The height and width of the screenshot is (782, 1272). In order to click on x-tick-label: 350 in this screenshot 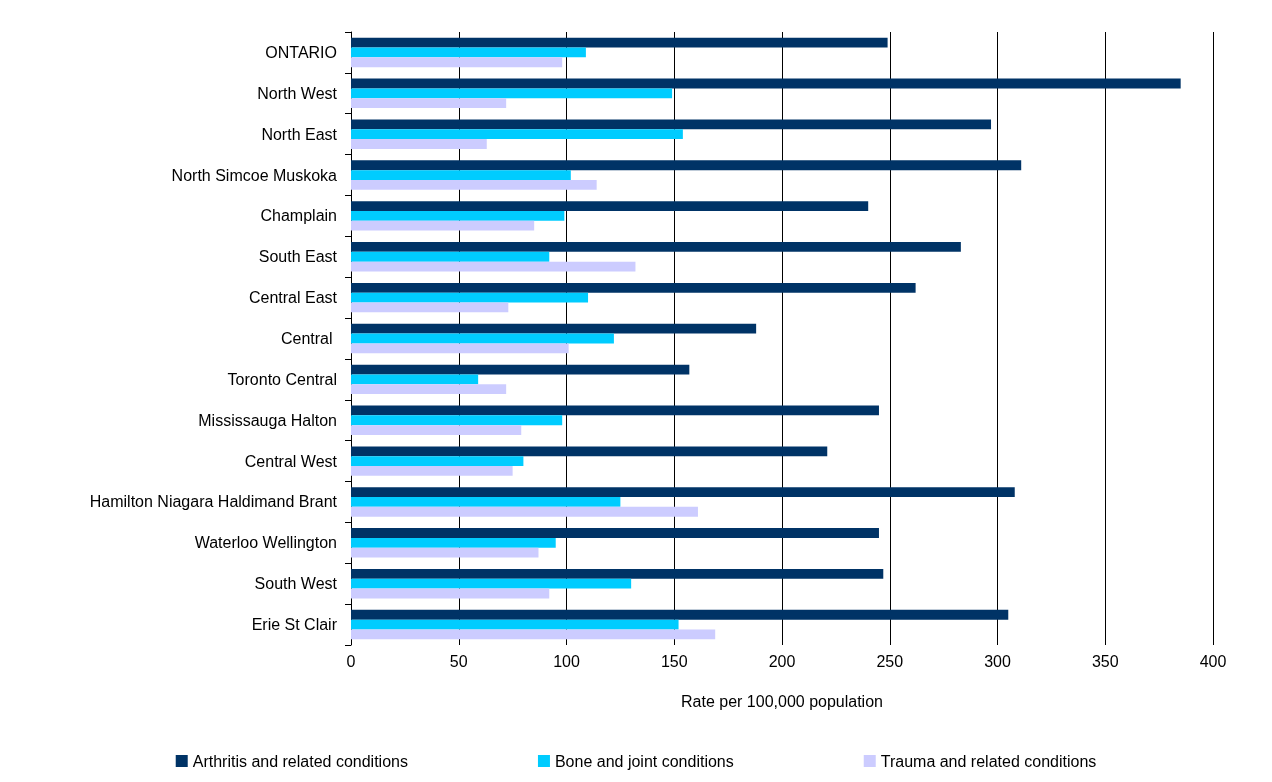, I will do `click(1105, 661)`.